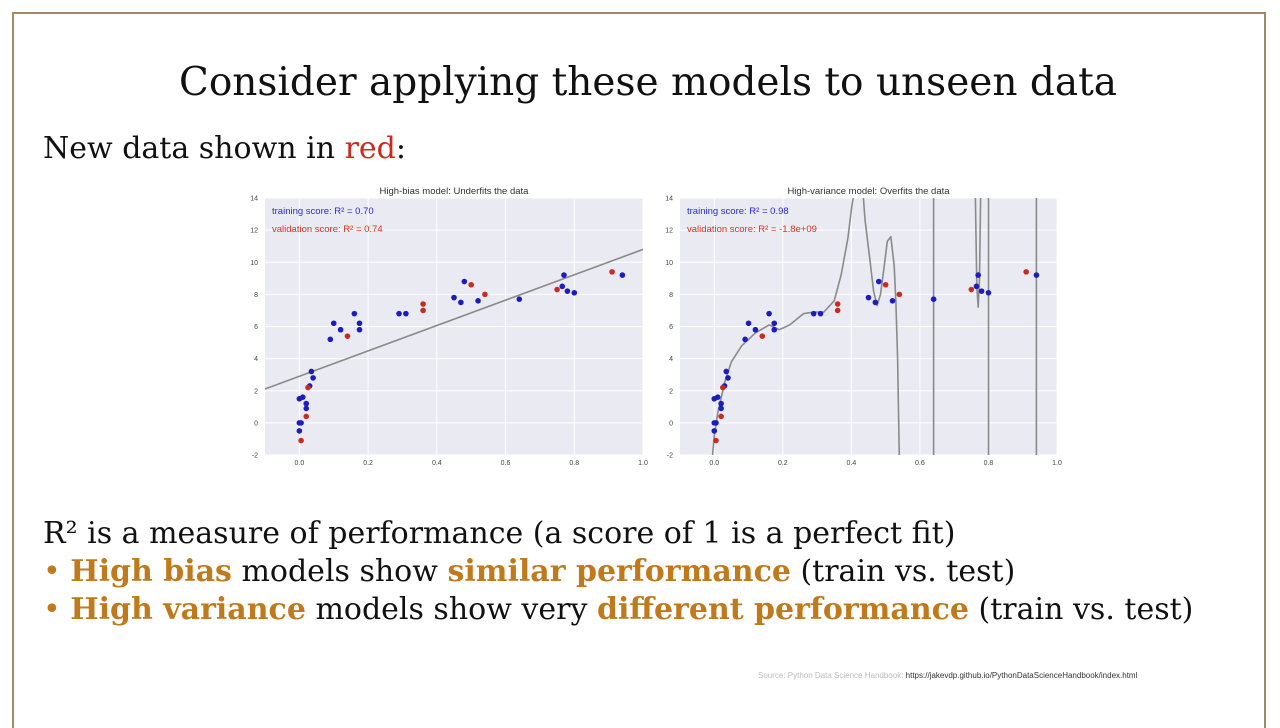  What do you see at coordinates (782, 609) in the screenshot?
I see `term-different-performance: different performance` at bounding box center [782, 609].